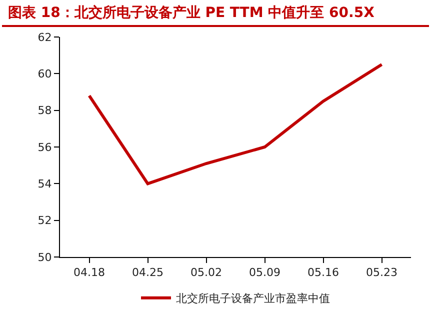 Image resolution: width=431 pixels, height=329 pixels. What do you see at coordinates (264, 273) in the screenshot?
I see `x-tick-label: 05.09` at bounding box center [264, 273].